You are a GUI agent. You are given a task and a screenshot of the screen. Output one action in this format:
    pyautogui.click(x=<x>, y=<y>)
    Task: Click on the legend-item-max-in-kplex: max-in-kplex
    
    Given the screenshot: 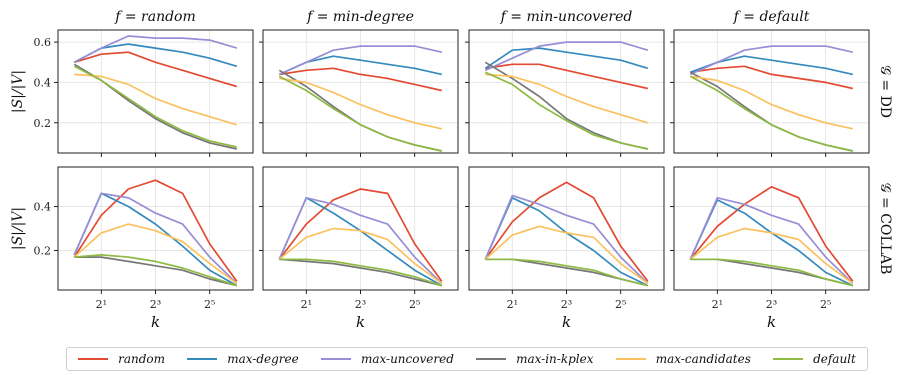 What is the action you would take?
    pyautogui.click(x=535, y=359)
    